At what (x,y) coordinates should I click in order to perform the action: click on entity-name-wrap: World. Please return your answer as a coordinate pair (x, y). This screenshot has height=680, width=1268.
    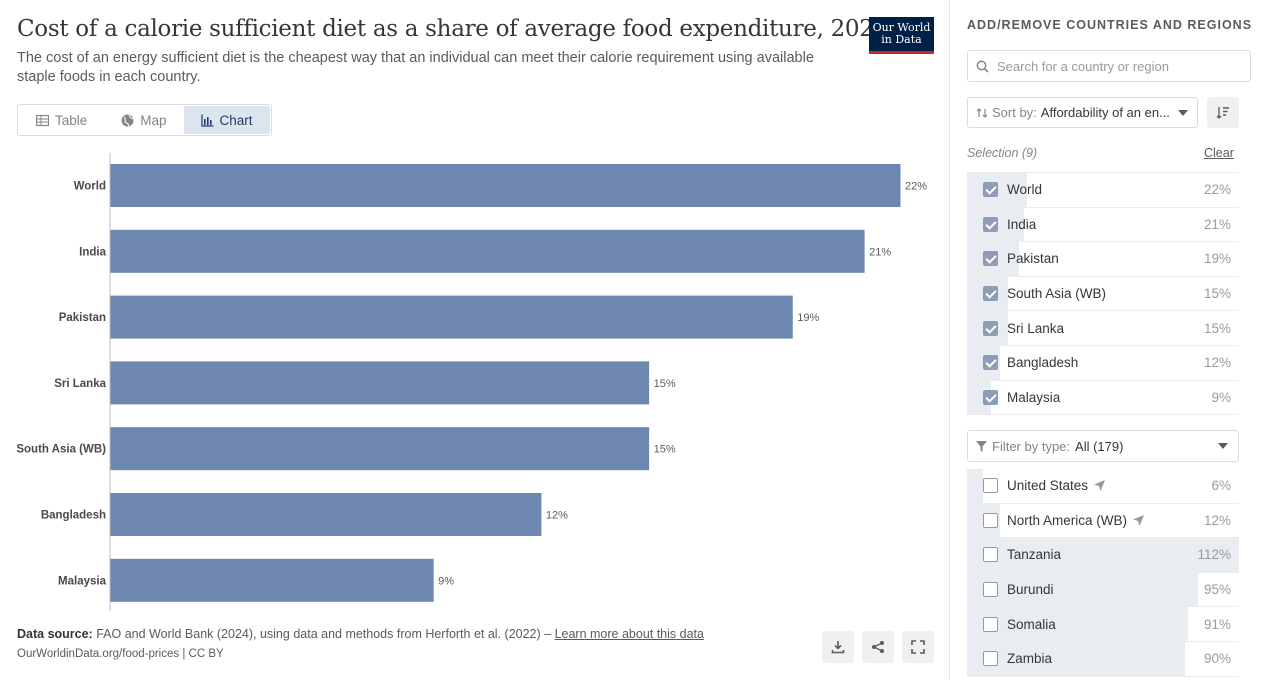
    Looking at the image, I should click on (1024, 189).